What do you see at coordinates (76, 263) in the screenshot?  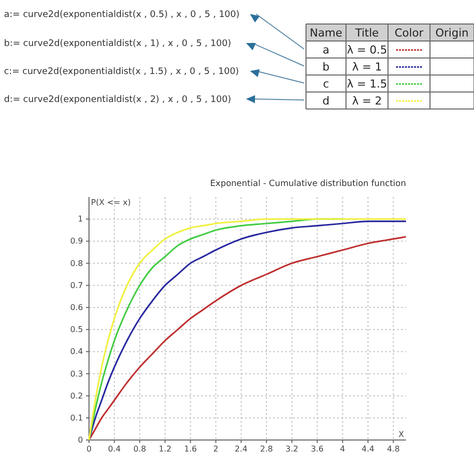 I see `y-tick-label: 0.8` at bounding box center [76, 263].